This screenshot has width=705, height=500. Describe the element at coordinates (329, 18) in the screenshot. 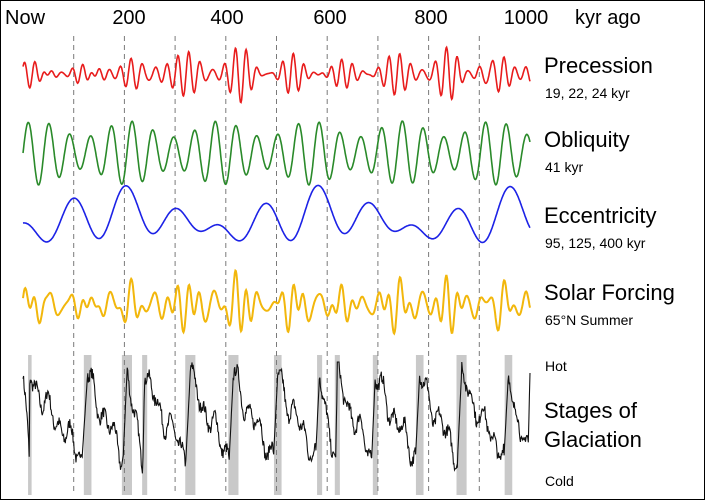

I see `x-tick-label: 600` at that location.